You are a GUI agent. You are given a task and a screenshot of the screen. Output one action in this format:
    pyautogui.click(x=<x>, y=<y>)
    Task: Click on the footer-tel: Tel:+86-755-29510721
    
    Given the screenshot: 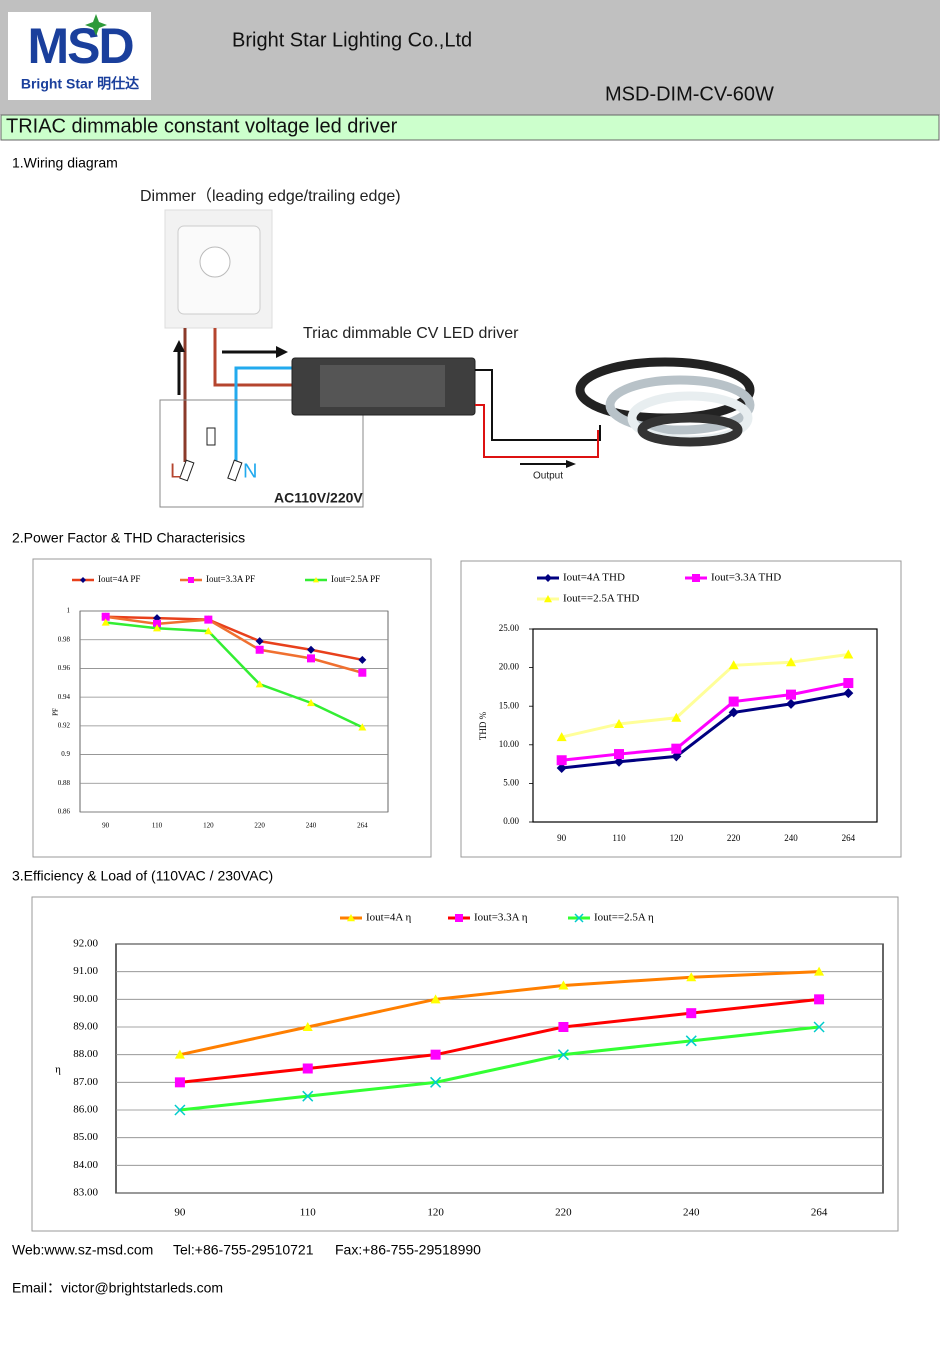 What is the action you would take?
    pyautogui.click(x=243, y=1250)
    